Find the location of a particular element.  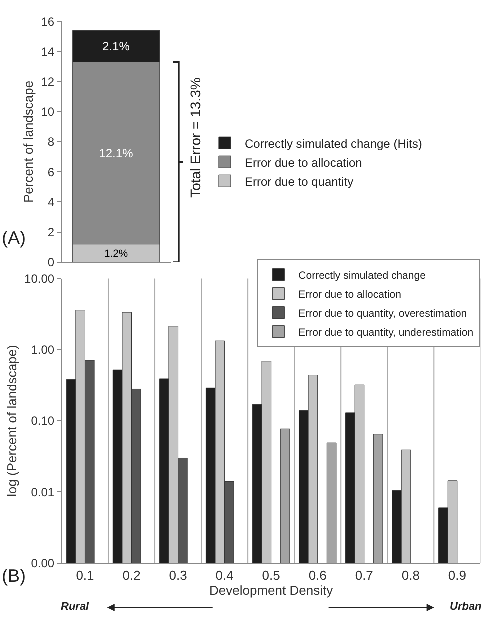

x-tick-label: 0.2 is located at coordinates (131, 575).